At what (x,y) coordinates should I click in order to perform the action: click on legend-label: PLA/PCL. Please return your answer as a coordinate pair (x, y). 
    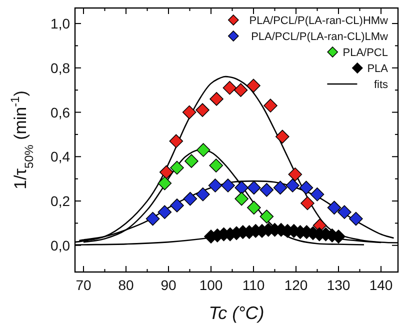
    Looking at the image, I should click on (365, 53).